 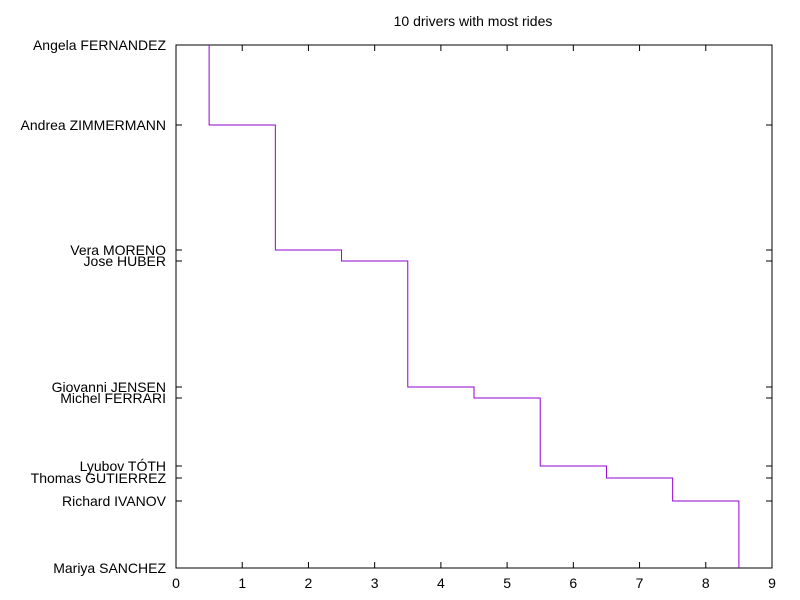 I want to click on x-tick-label: 4, so click(x=441, y=583).